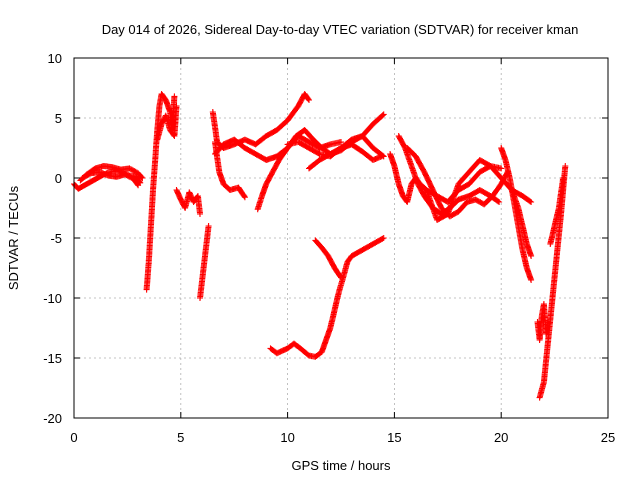  I want to click on series-arc-m, so click(346, 152).